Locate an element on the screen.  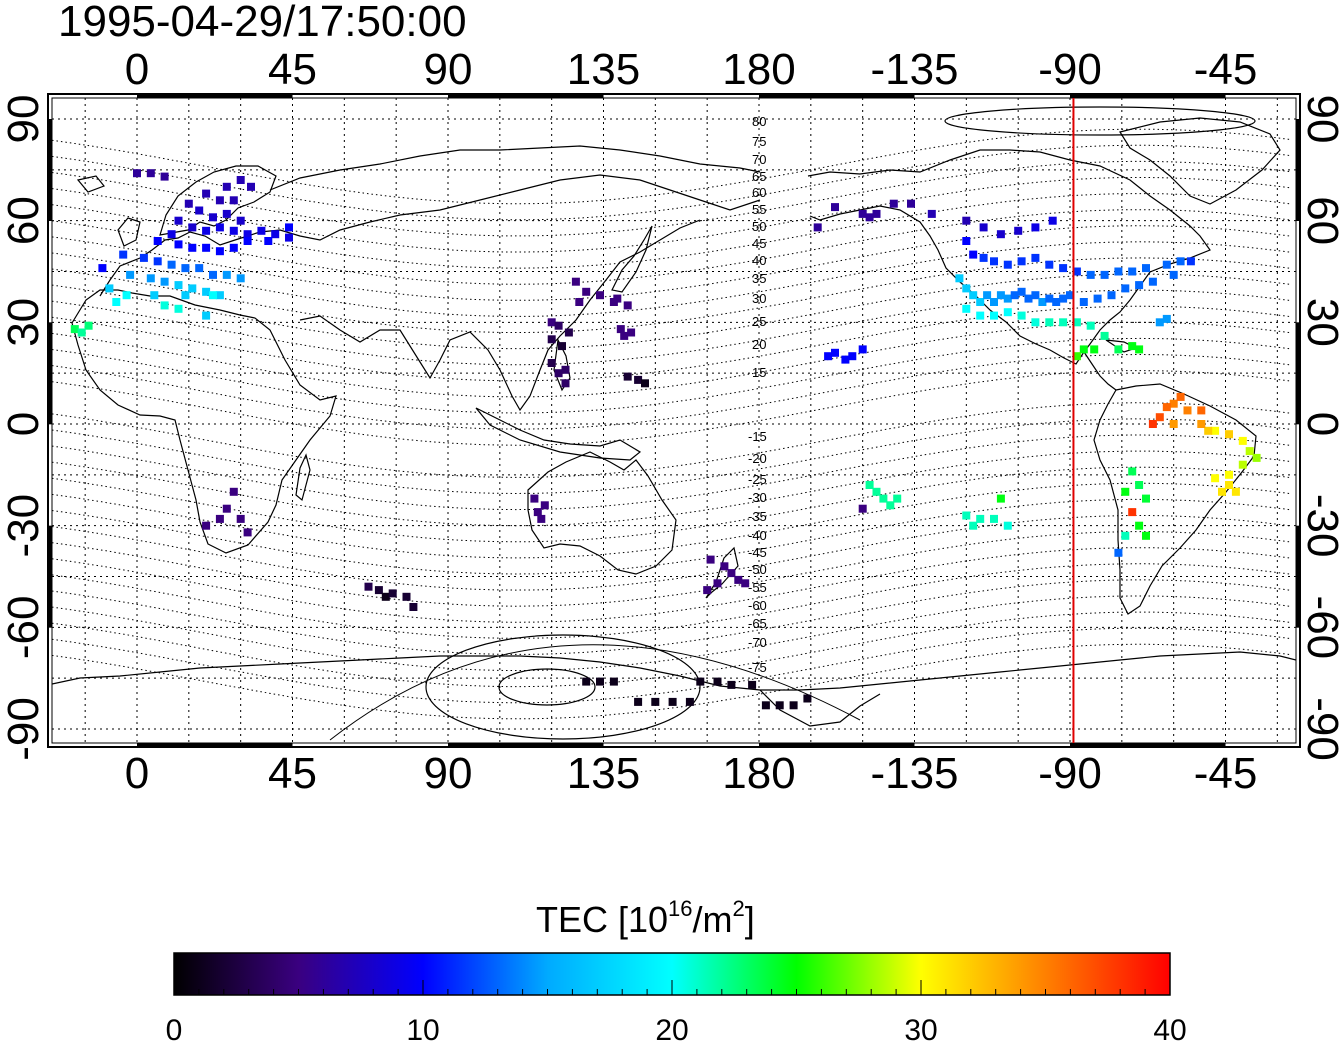
colorbar-tick-label: 20 is located at coordinates (671, 1030).